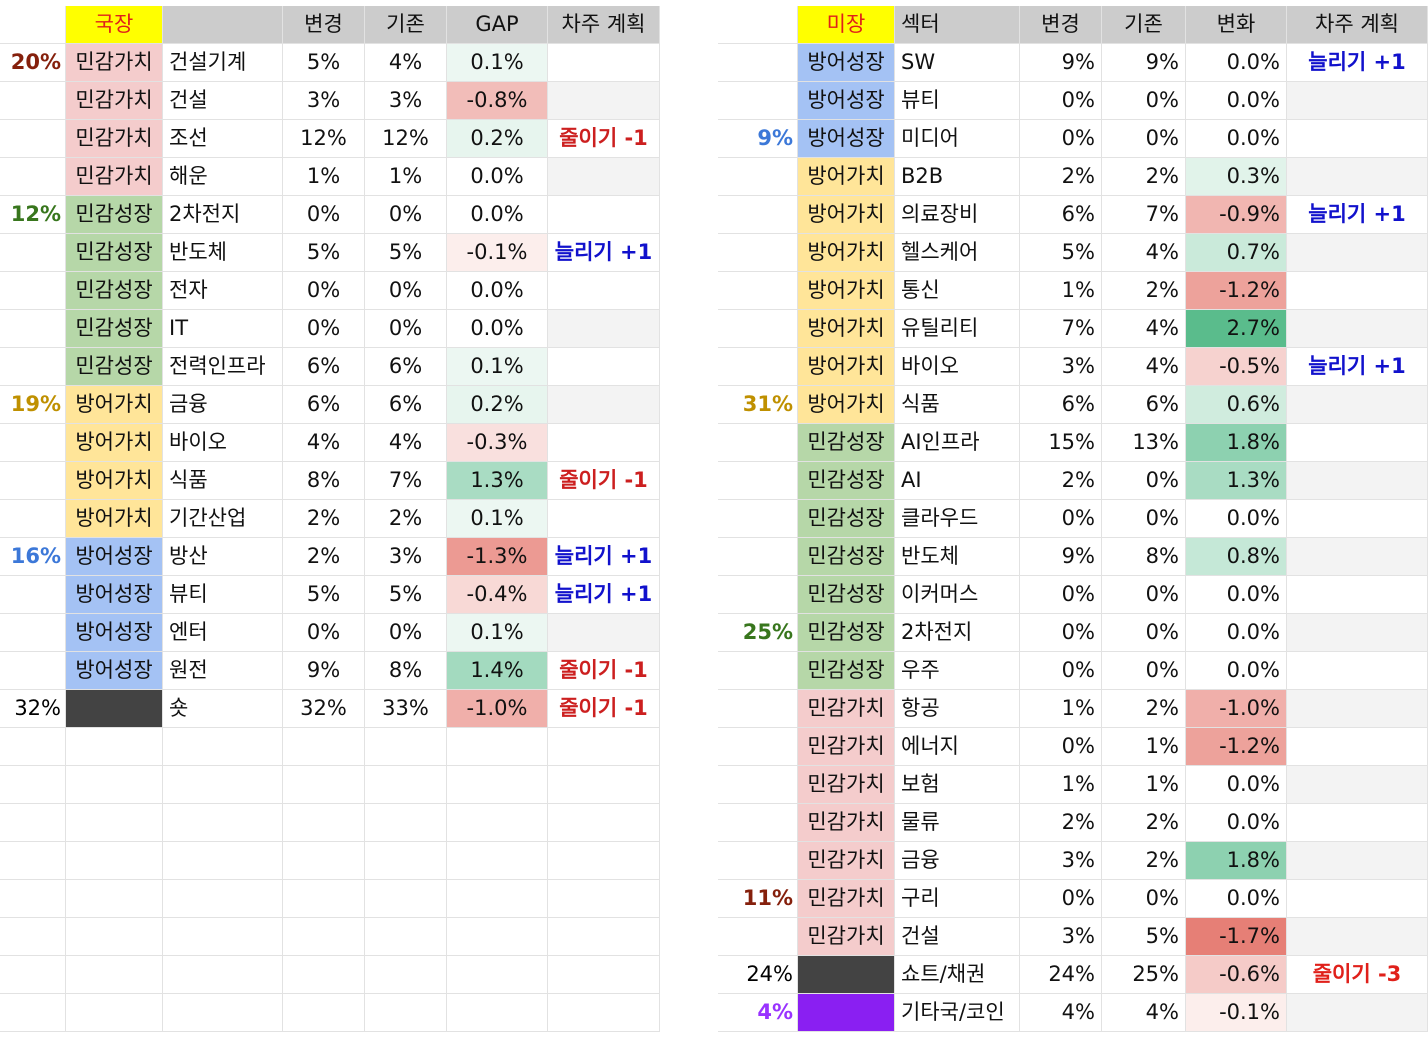  Describe the element at coordinates (497, 481) in the screenshot. I see `change: 1.3%` at that location.